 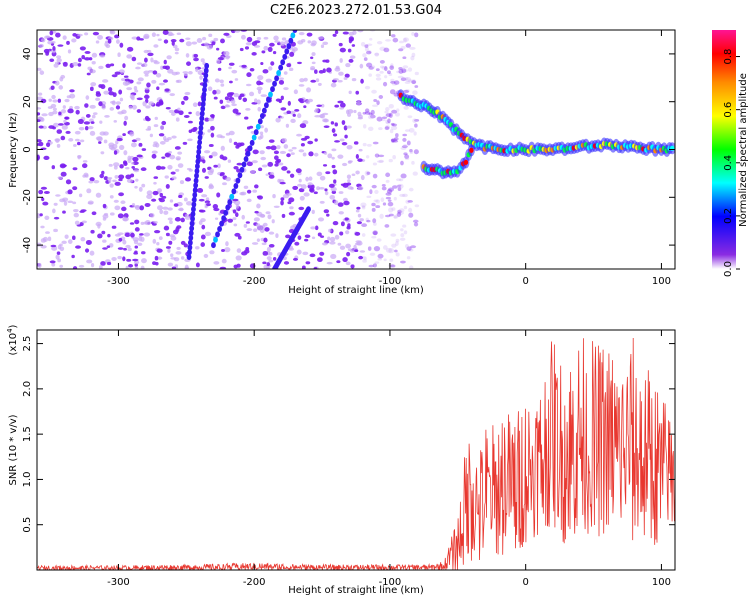 What do you see at coordinates (728, 57) in the screenshot?
I see `colorbar-tick-label: 0.8` at bounding box center [728, 57].